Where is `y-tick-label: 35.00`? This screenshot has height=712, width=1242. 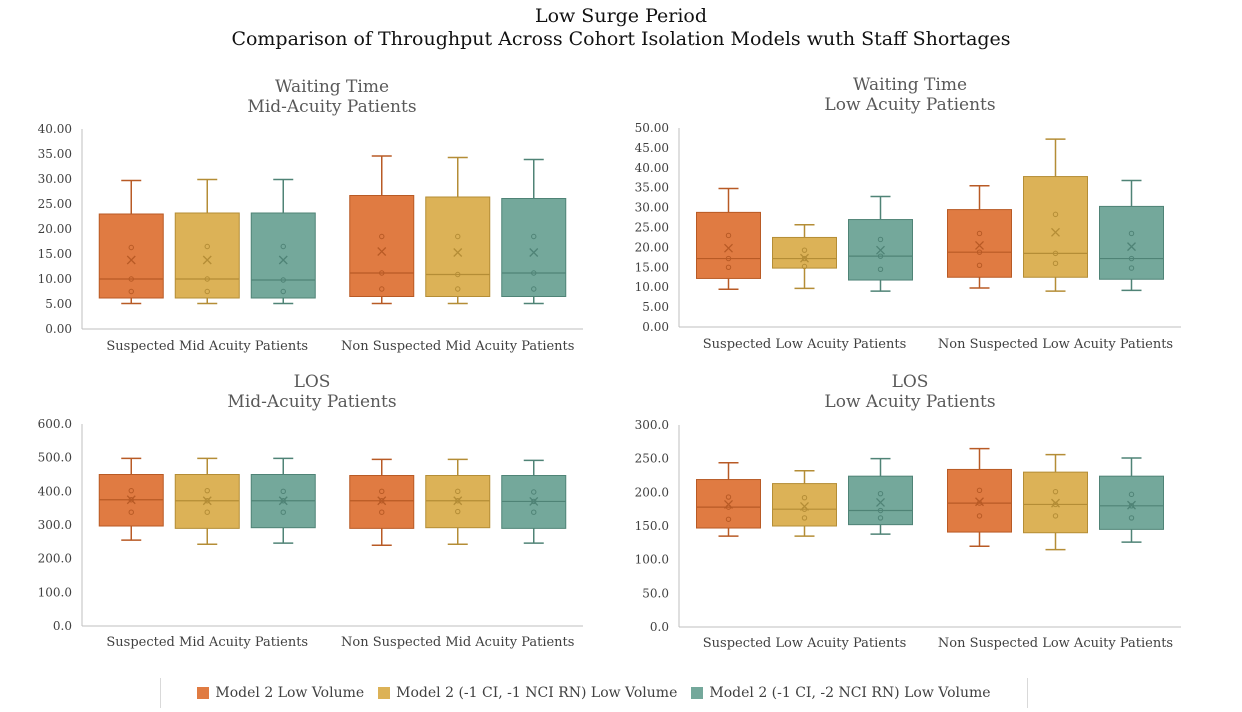 y-tick-label: 35.00 is located at coordinates (652, 188).